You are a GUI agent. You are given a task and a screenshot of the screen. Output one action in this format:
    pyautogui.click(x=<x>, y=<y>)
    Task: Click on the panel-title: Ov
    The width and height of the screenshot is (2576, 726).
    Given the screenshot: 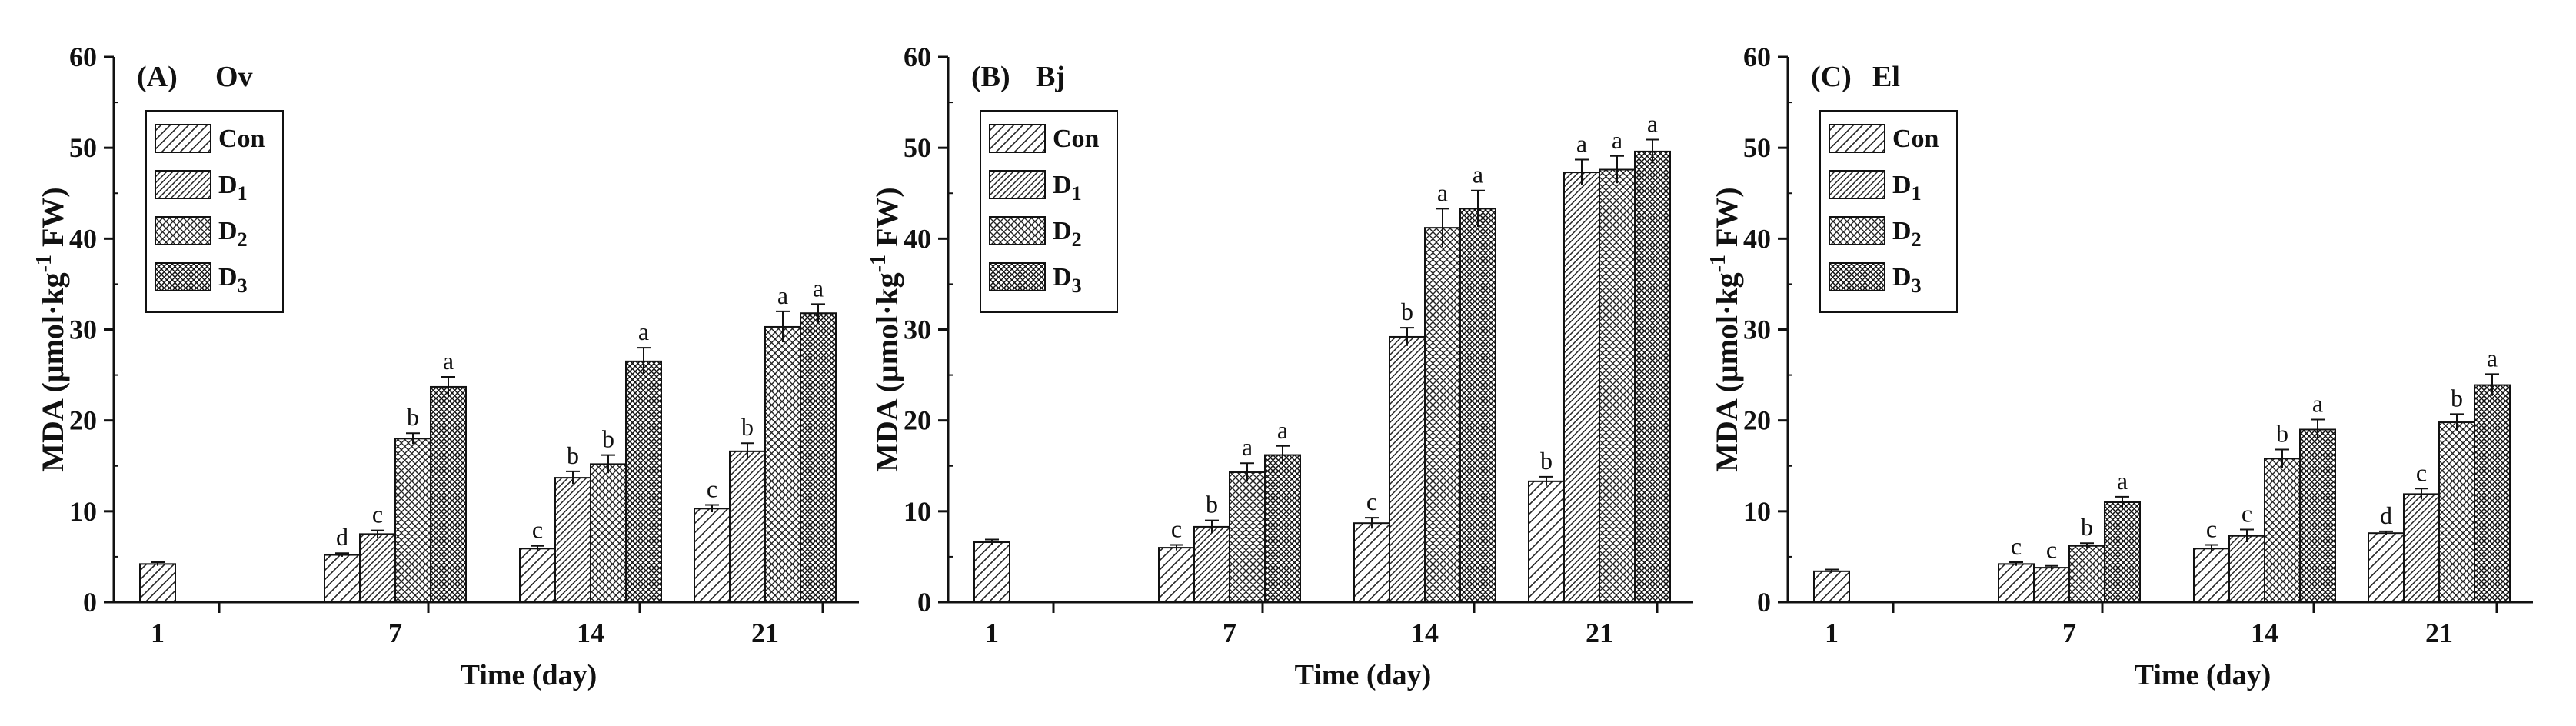 What is the action you would take?
    pyautogui.click(x=234, y=77)
    